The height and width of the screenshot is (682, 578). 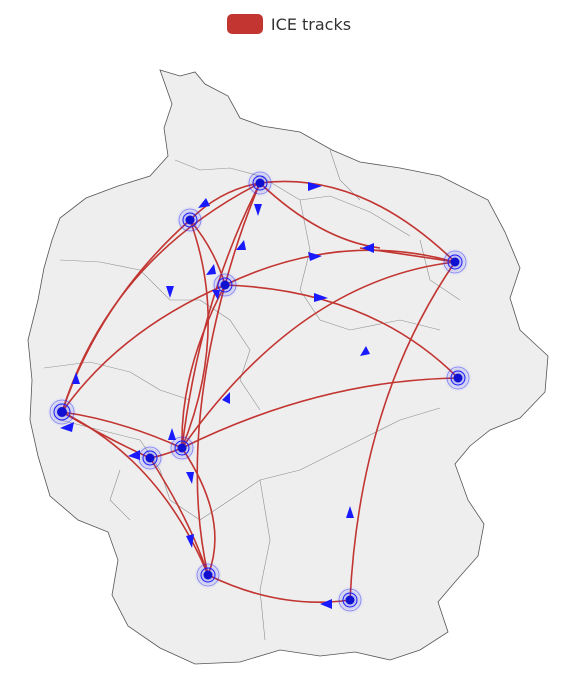 I want to click on station-stuttgart, so click(x=208, y=575).